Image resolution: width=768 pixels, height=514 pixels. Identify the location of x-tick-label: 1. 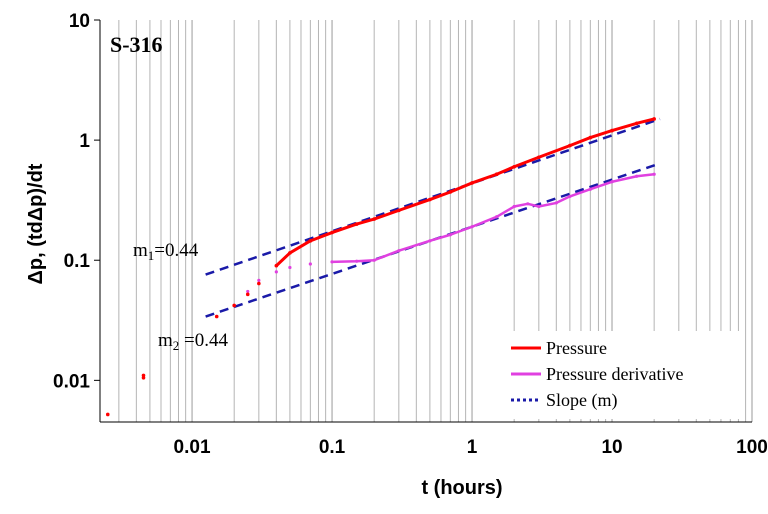
(472, 447).